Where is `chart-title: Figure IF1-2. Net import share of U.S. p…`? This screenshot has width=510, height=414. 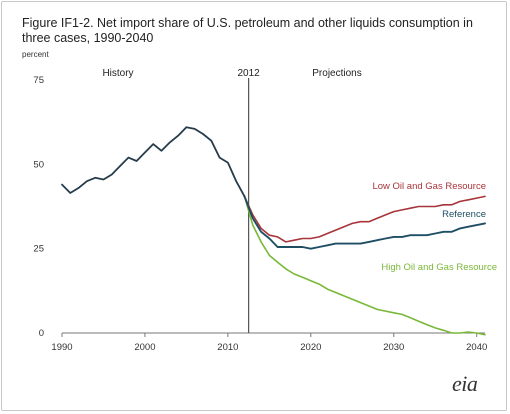 chart-title: Figure IF1-2. Net import share of U.S. p… is located at coordinates (247, 30).